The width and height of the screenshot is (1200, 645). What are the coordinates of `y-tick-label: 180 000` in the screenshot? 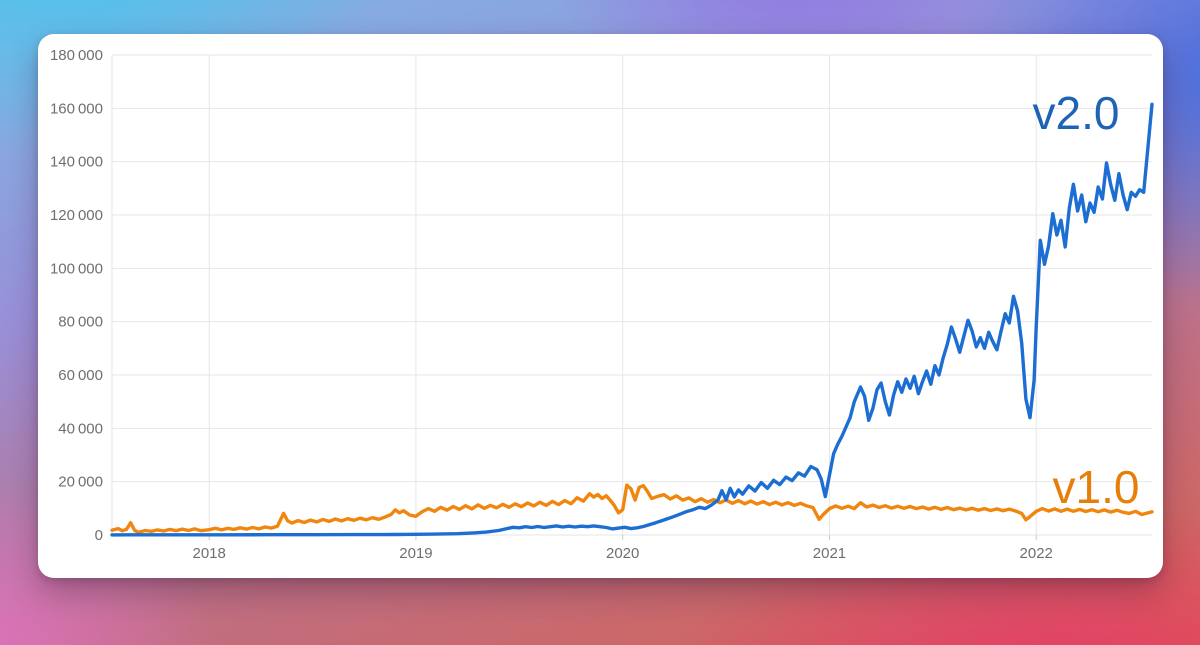 It's located at (76, 55).